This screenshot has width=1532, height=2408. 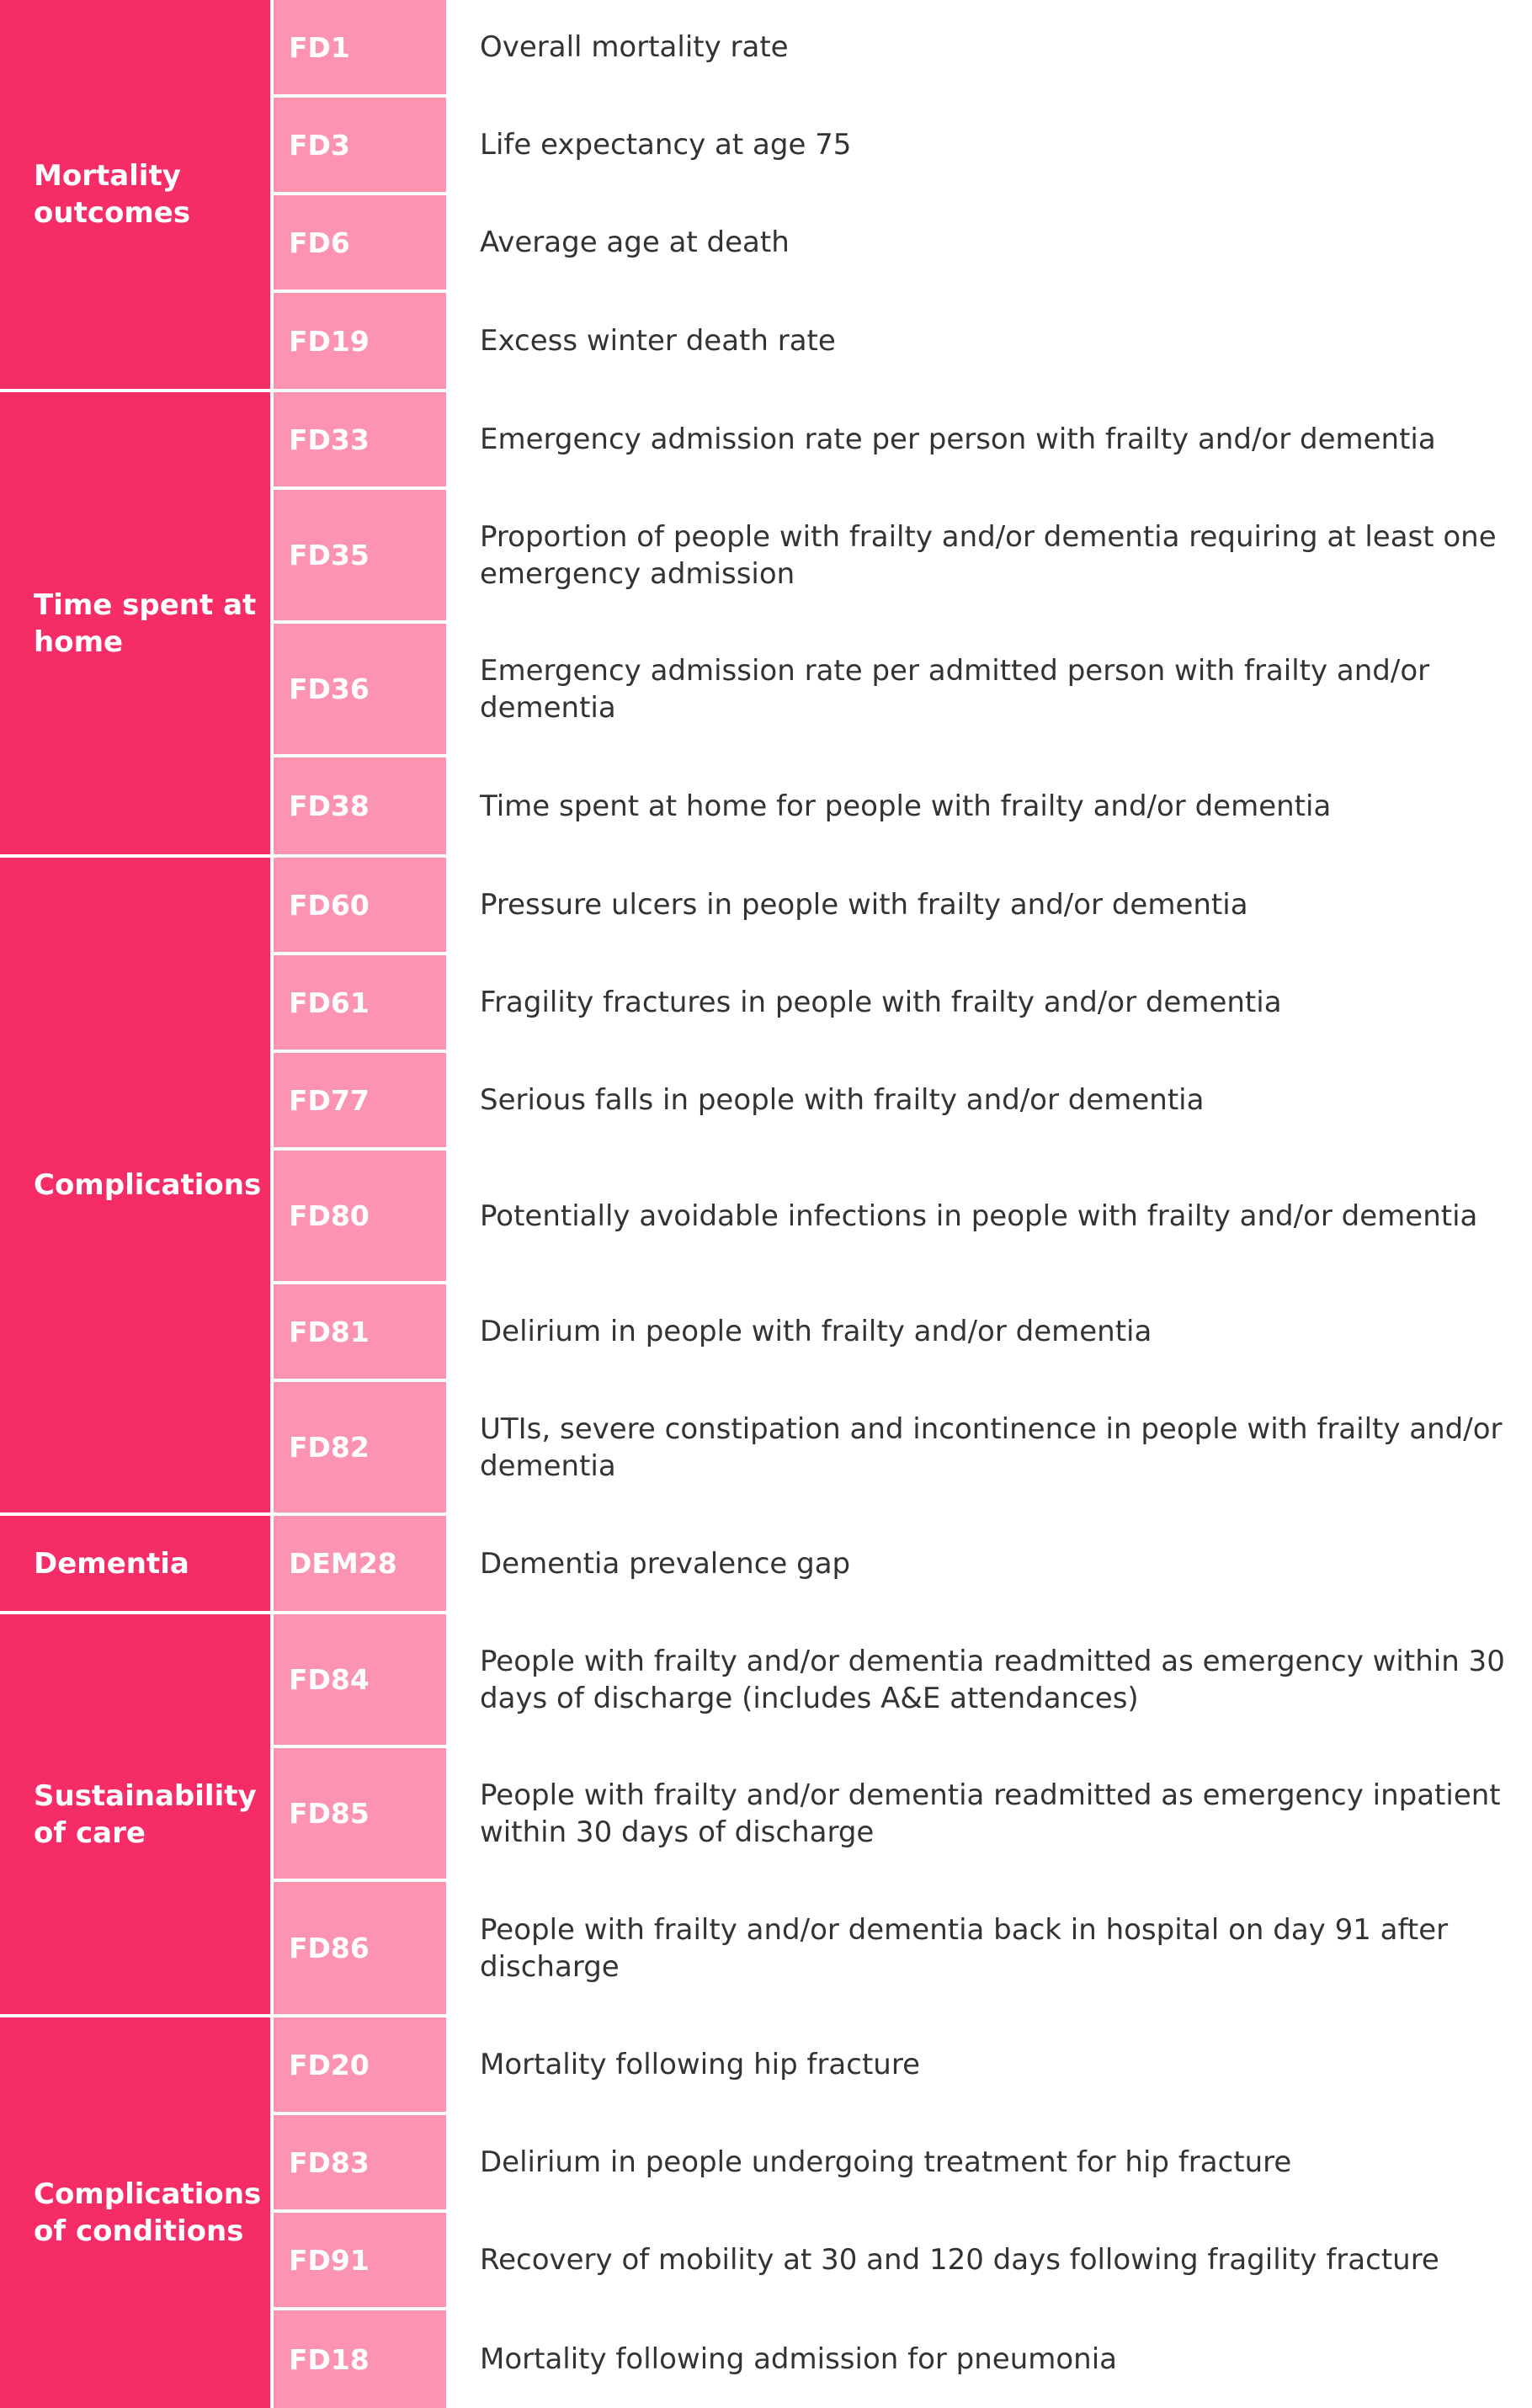 What do you see at coordinates (360, 2064) in the screenshot?
I see `code-cell: FD20` at bounding box center [360, 2064].